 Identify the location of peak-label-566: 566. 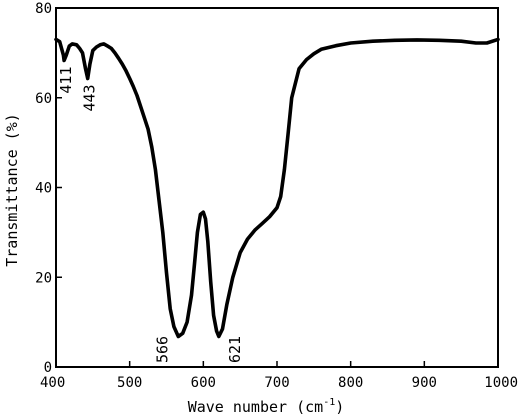
(162, 349).